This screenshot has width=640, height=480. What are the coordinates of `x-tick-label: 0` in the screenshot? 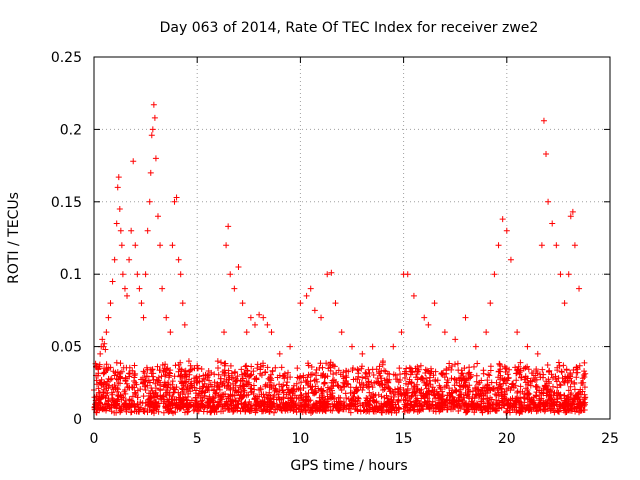 It's located at (94, 439).